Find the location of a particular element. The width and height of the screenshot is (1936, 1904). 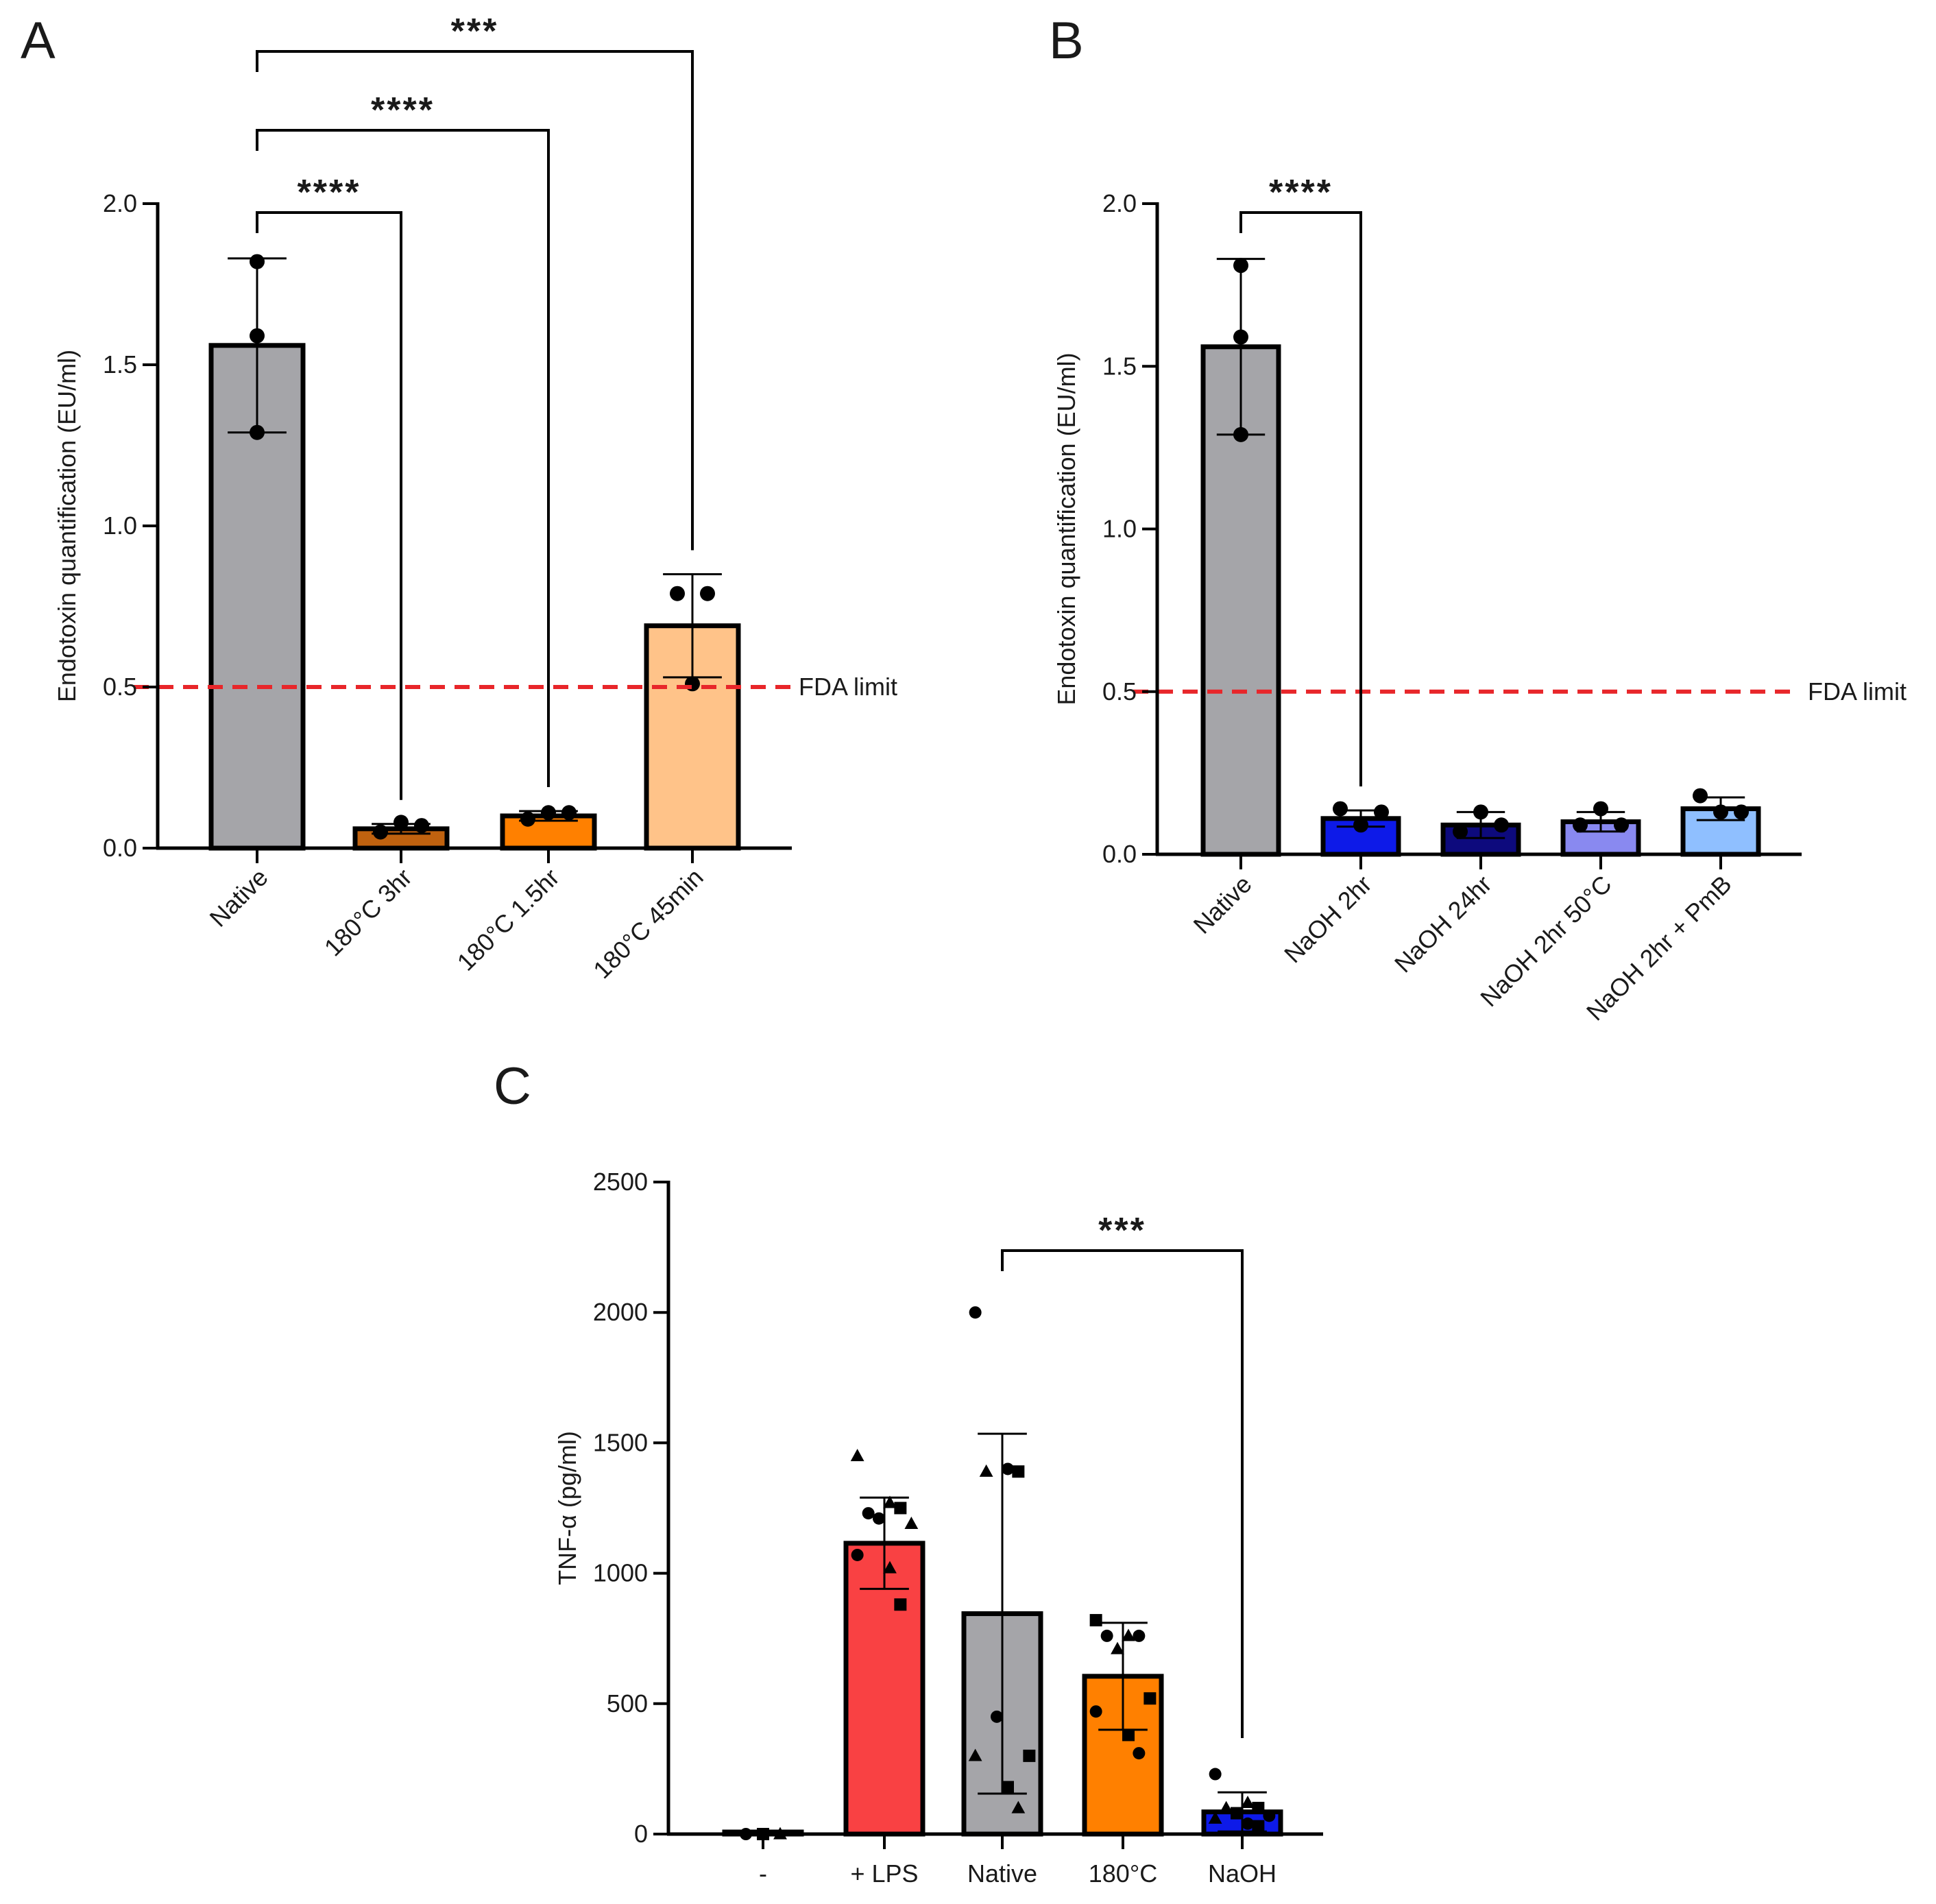

x-category-label: NaOH 24hr is located at coordinates (1443, 924).